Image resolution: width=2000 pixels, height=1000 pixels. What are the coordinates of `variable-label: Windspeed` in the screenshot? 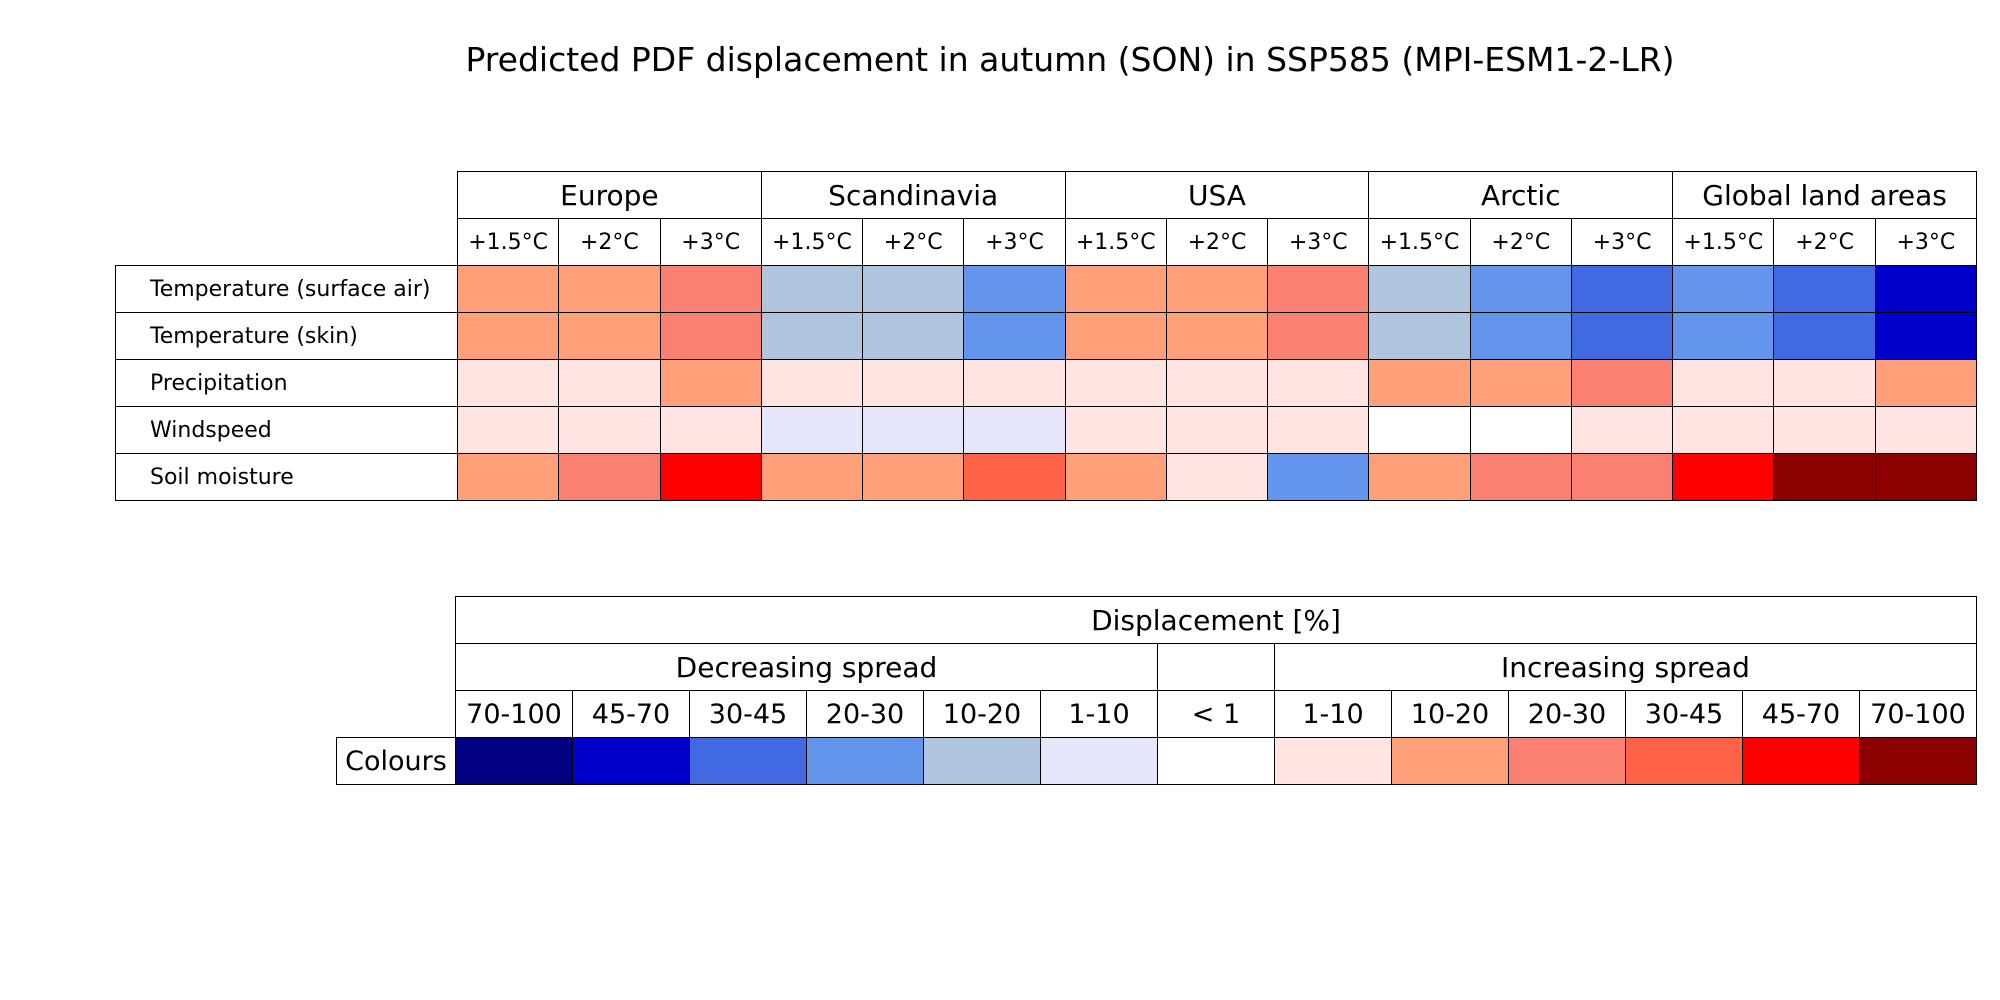 It's located at (286, 430).